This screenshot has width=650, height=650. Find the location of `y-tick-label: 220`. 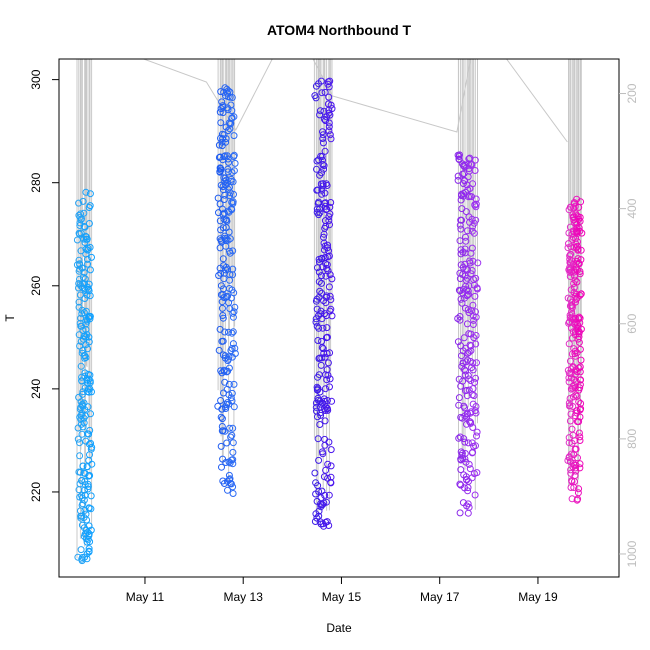

y-tick-label: 220 is located at coordinates (36, 492).